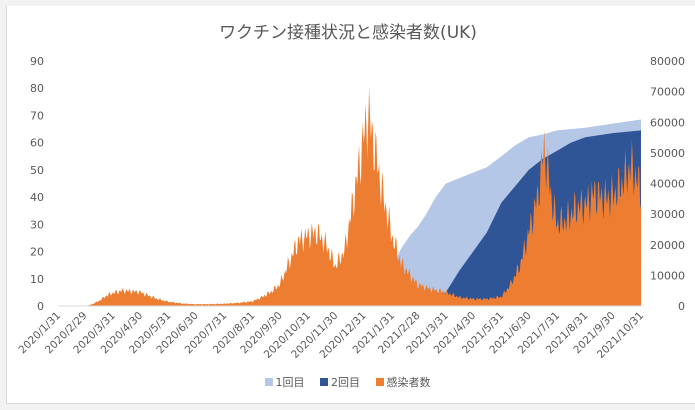 The height and width of the screenshot is (410, 695). What do you see at coordinates (667, 275) in the screenshot?
I see `y-right-tick-label: 10000` at bounding box center [667, 275].